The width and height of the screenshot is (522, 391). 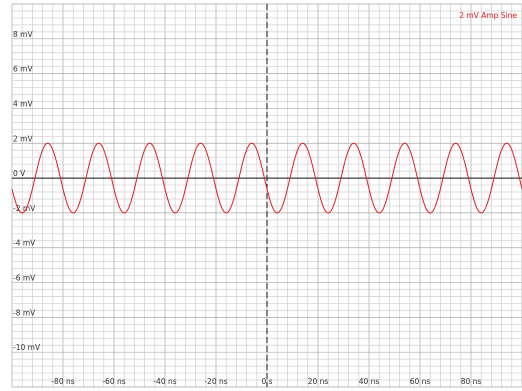 I want to click on y-tick-label: -2 mV, so click(x=24, y=208).